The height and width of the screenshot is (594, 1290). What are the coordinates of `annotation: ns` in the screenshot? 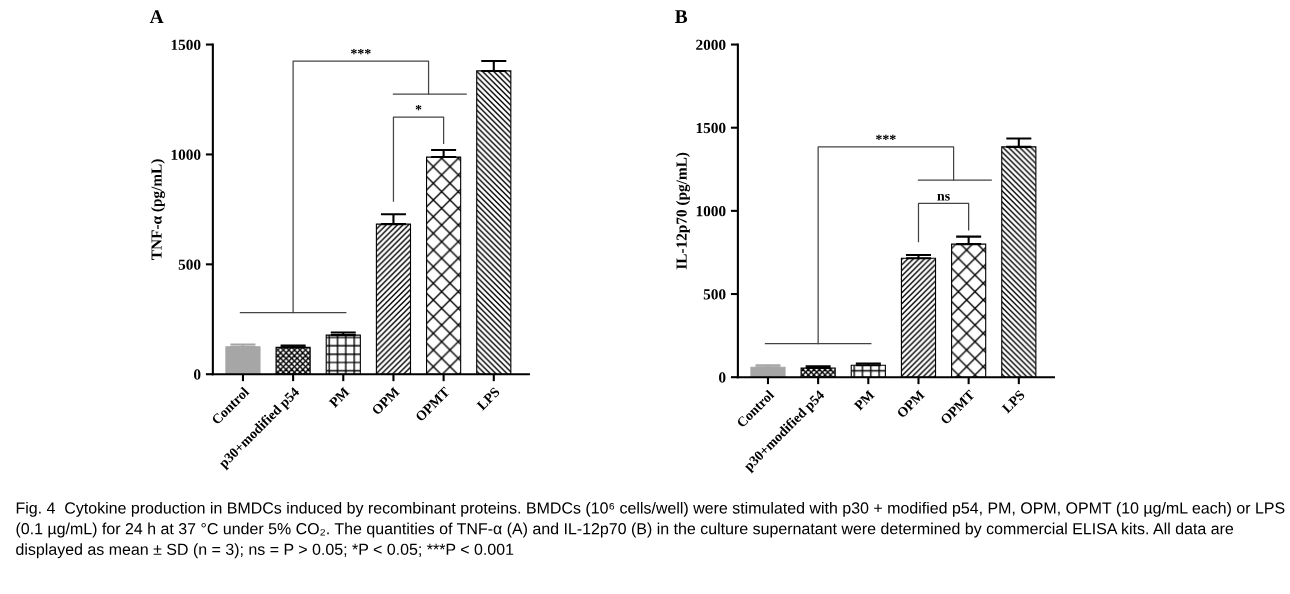 It's located at (943, 197).